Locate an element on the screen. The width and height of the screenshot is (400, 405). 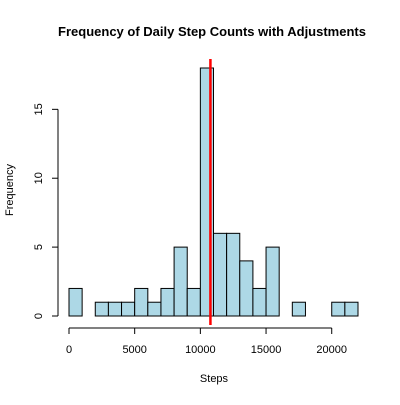
y-tick-label-3: 15 is located at coordinates (39, 109).